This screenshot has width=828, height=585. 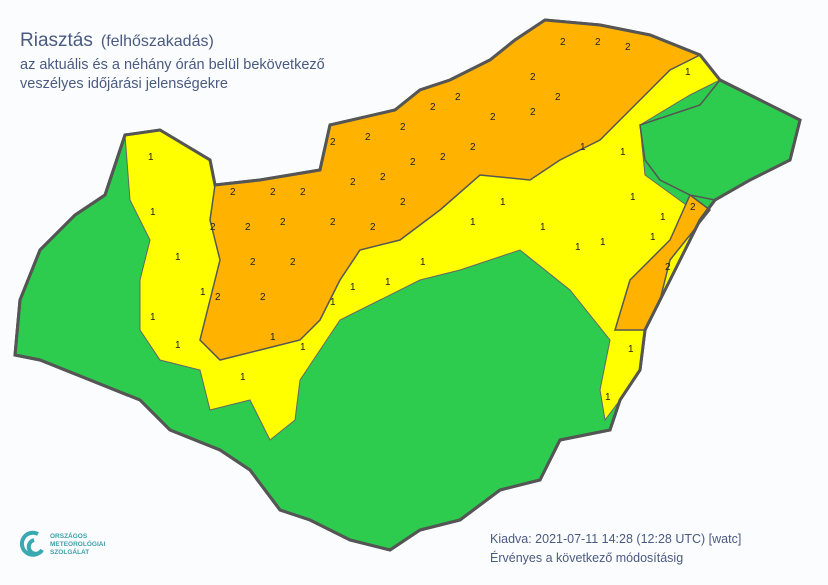 What do you see at coordinates (587, 558) in the screenshot?
I see `validity-text: Érvényes a következő módosításig` at bounding box center [587, 558].